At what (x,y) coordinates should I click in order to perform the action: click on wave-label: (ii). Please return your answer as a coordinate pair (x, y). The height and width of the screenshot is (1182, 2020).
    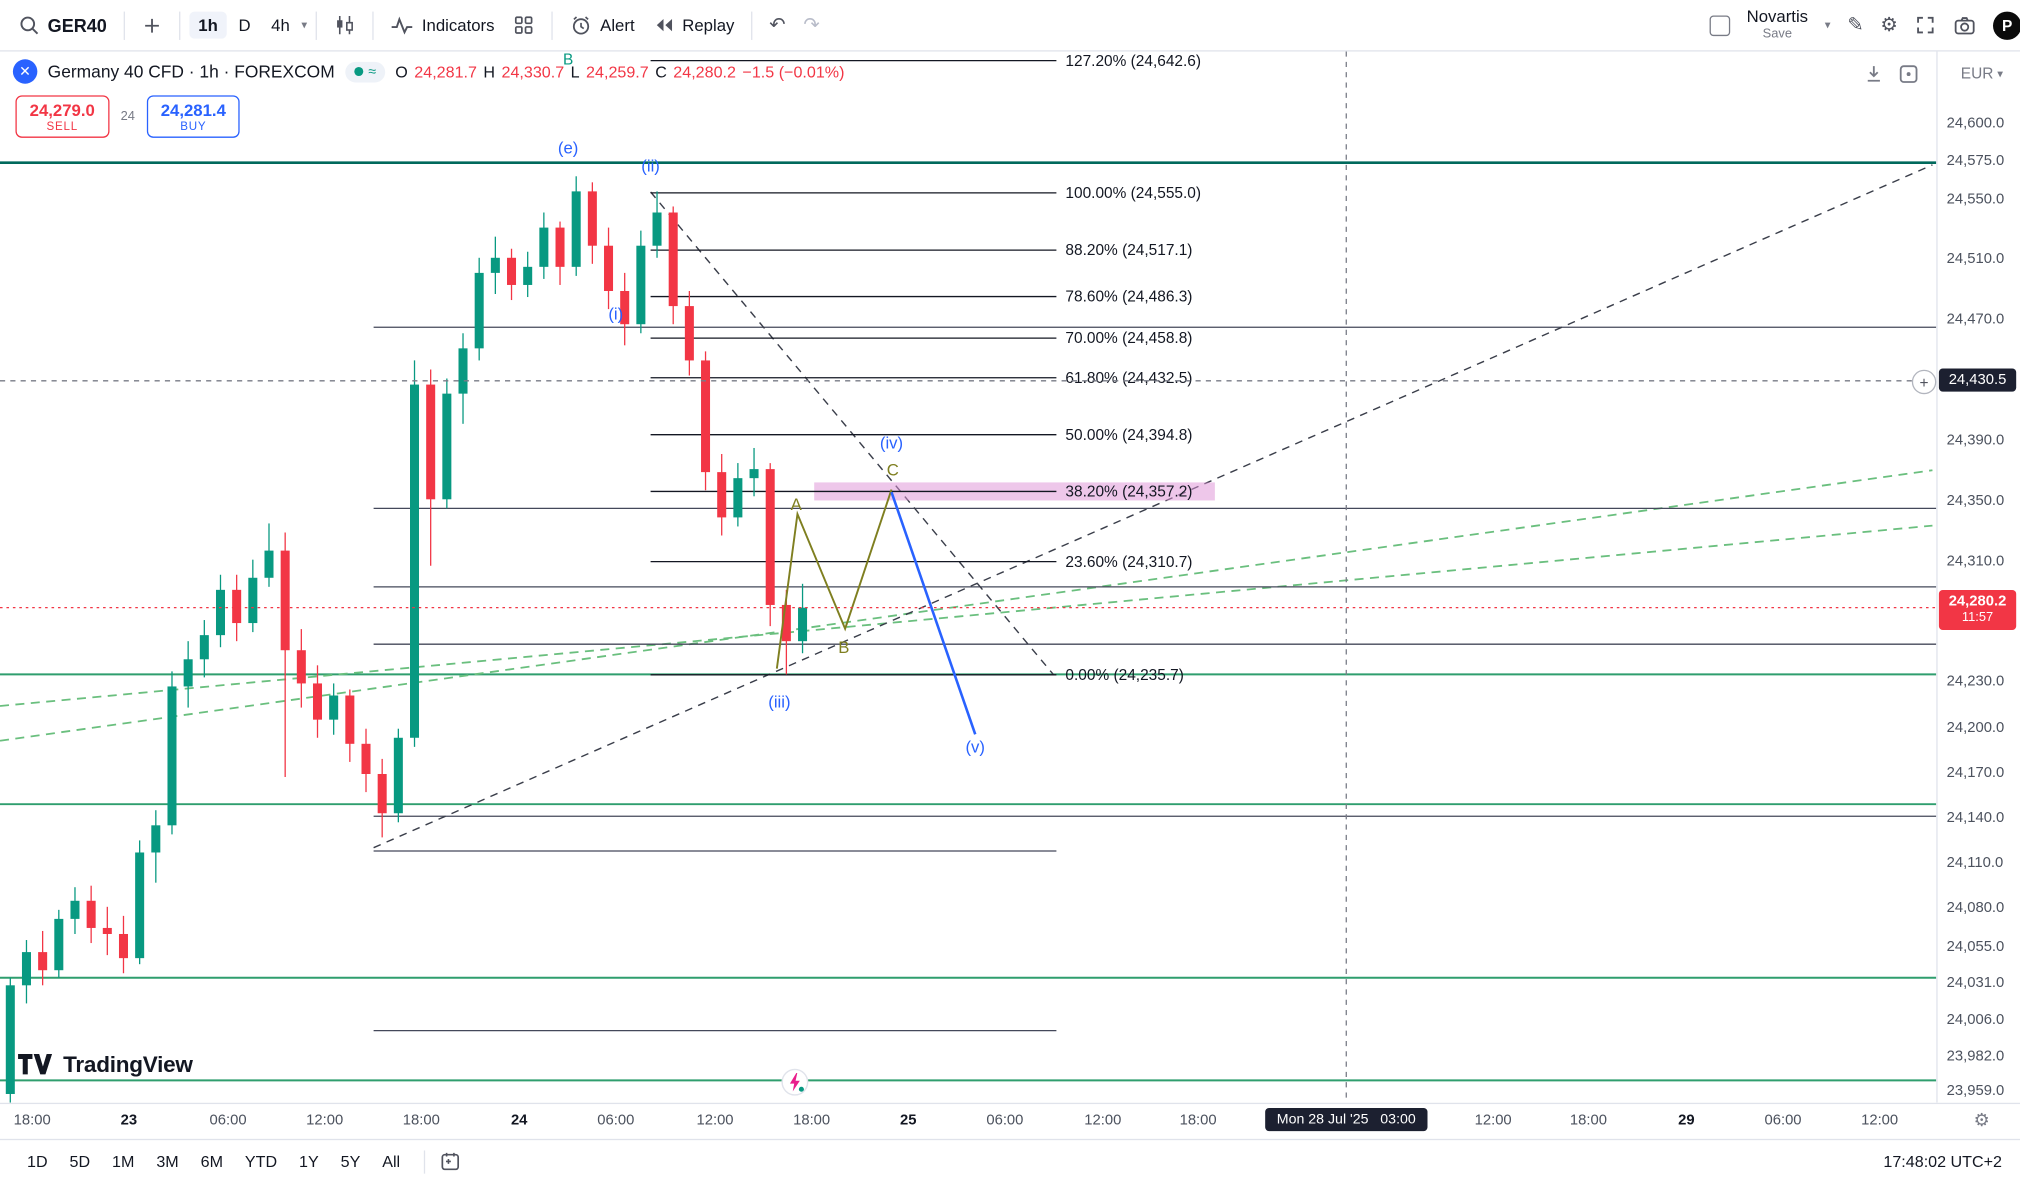
    Looking at the image, I should click on (650, 165).